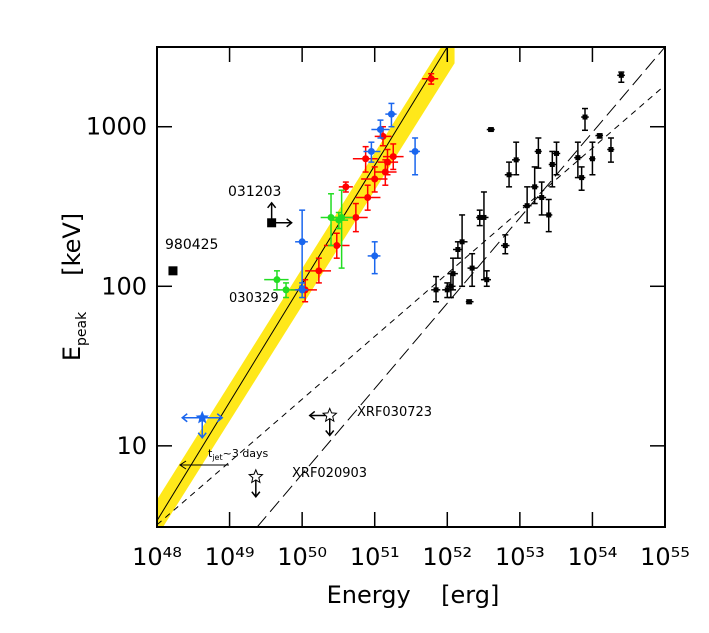  What do you see at coordinates (230, 557) in the screenshot?
I see `x-tick-label: 10⁴⁹` at bounding box center [230, 557].